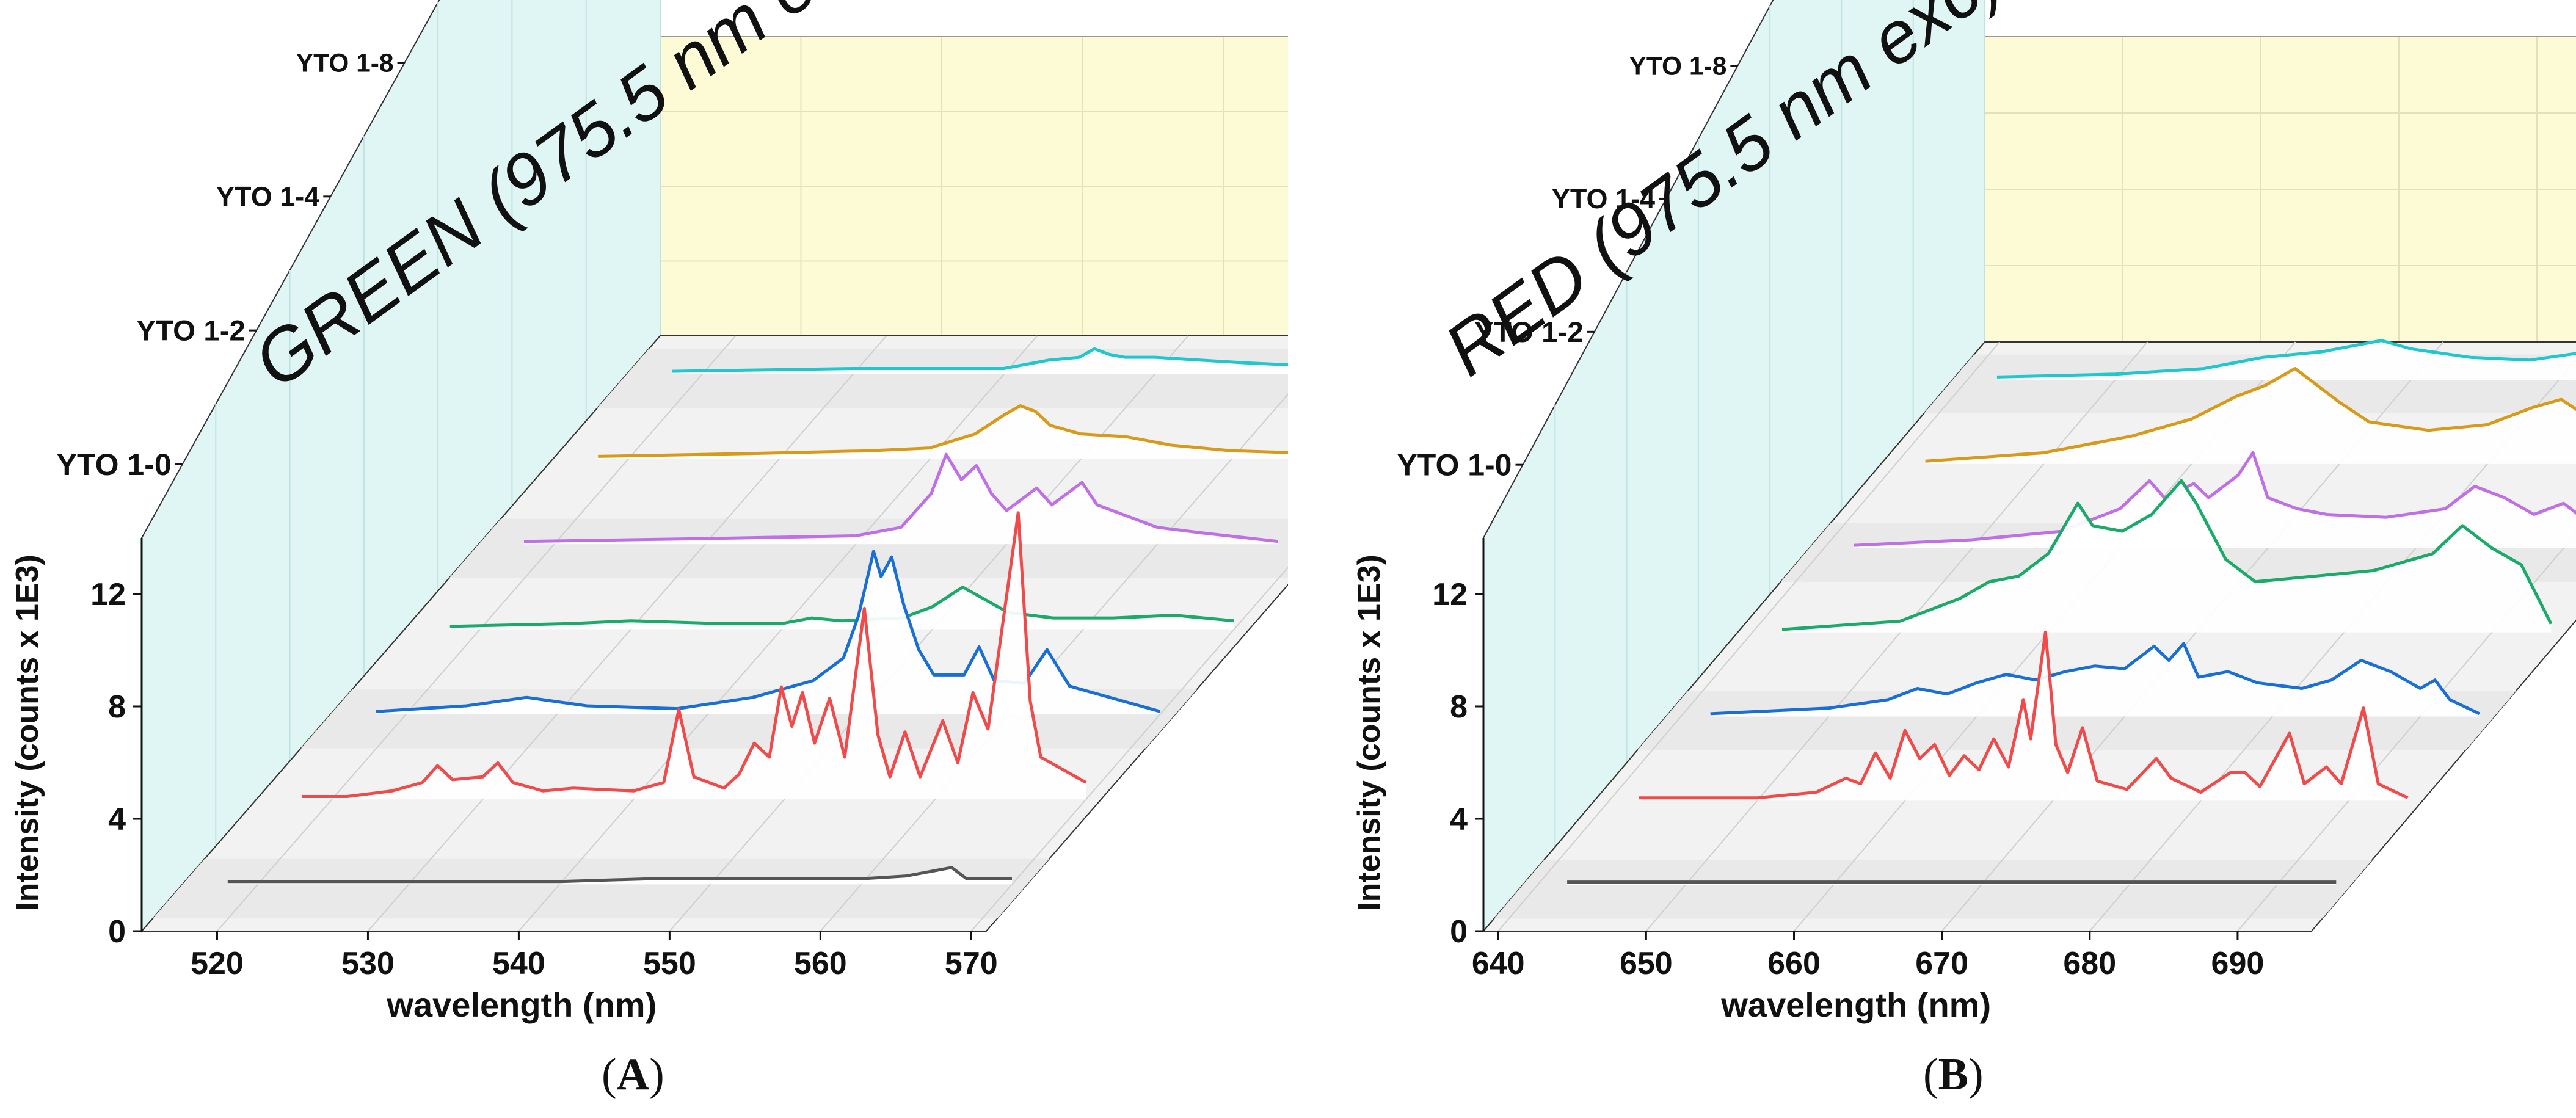  Describe the element at coordinates (1953, 1075) in the screenshot. I see `panel-label-b: (B)` at that location.